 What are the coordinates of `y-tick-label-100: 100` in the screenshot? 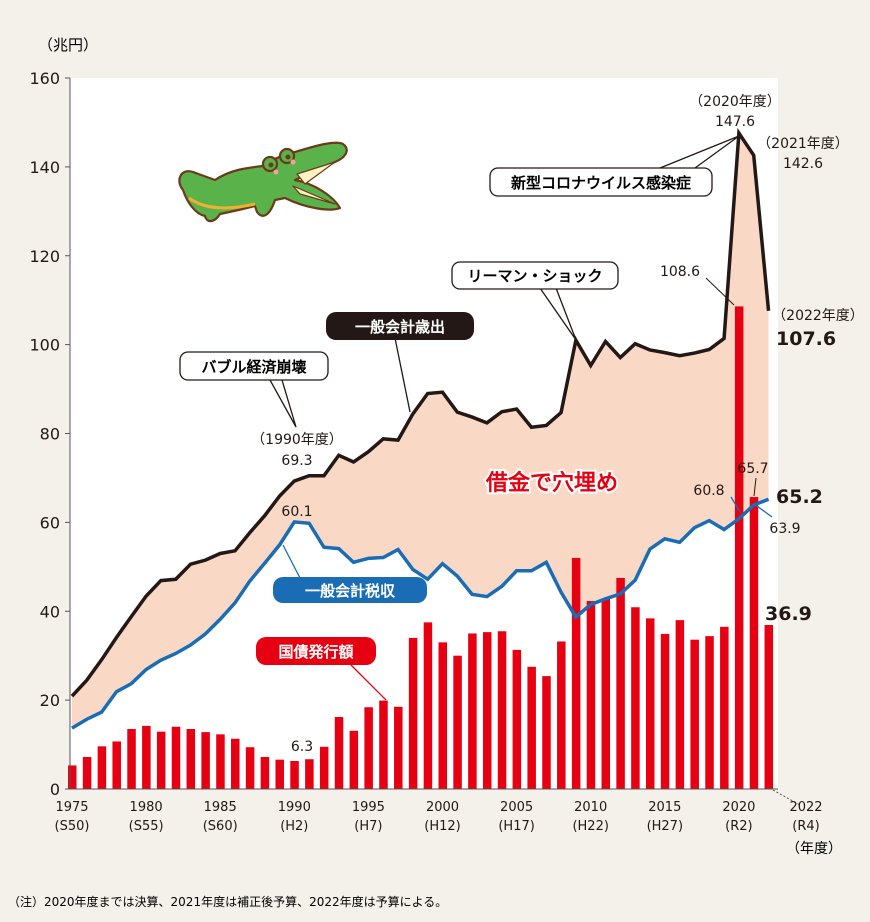 It's located at (44, 345).